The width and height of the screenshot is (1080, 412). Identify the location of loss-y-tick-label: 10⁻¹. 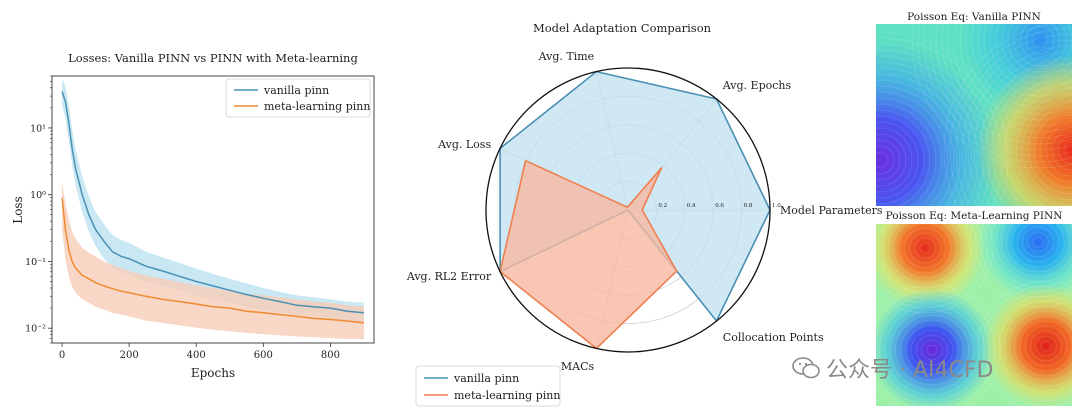
(35, 262).